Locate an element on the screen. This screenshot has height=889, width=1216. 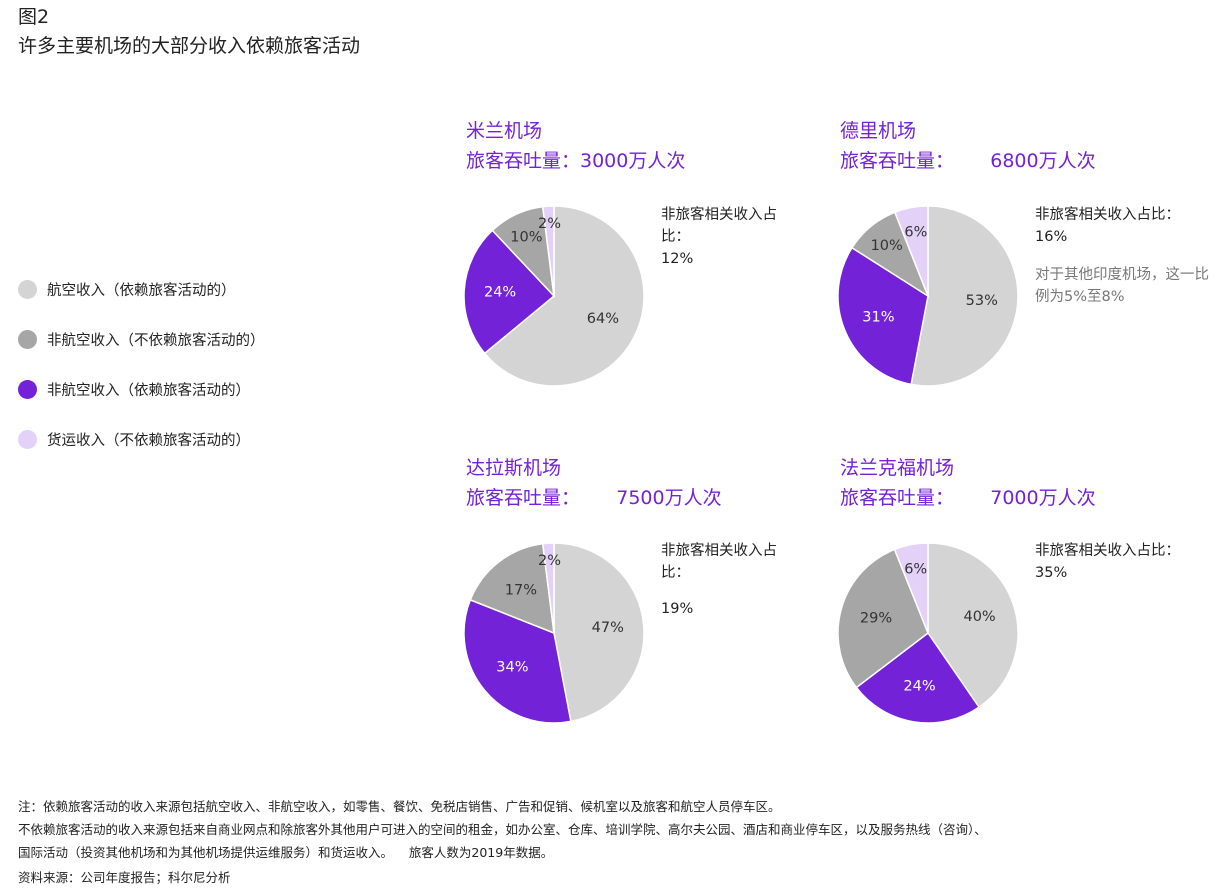
frankfurt-slice-cargo is located at coordinates (911, 588).